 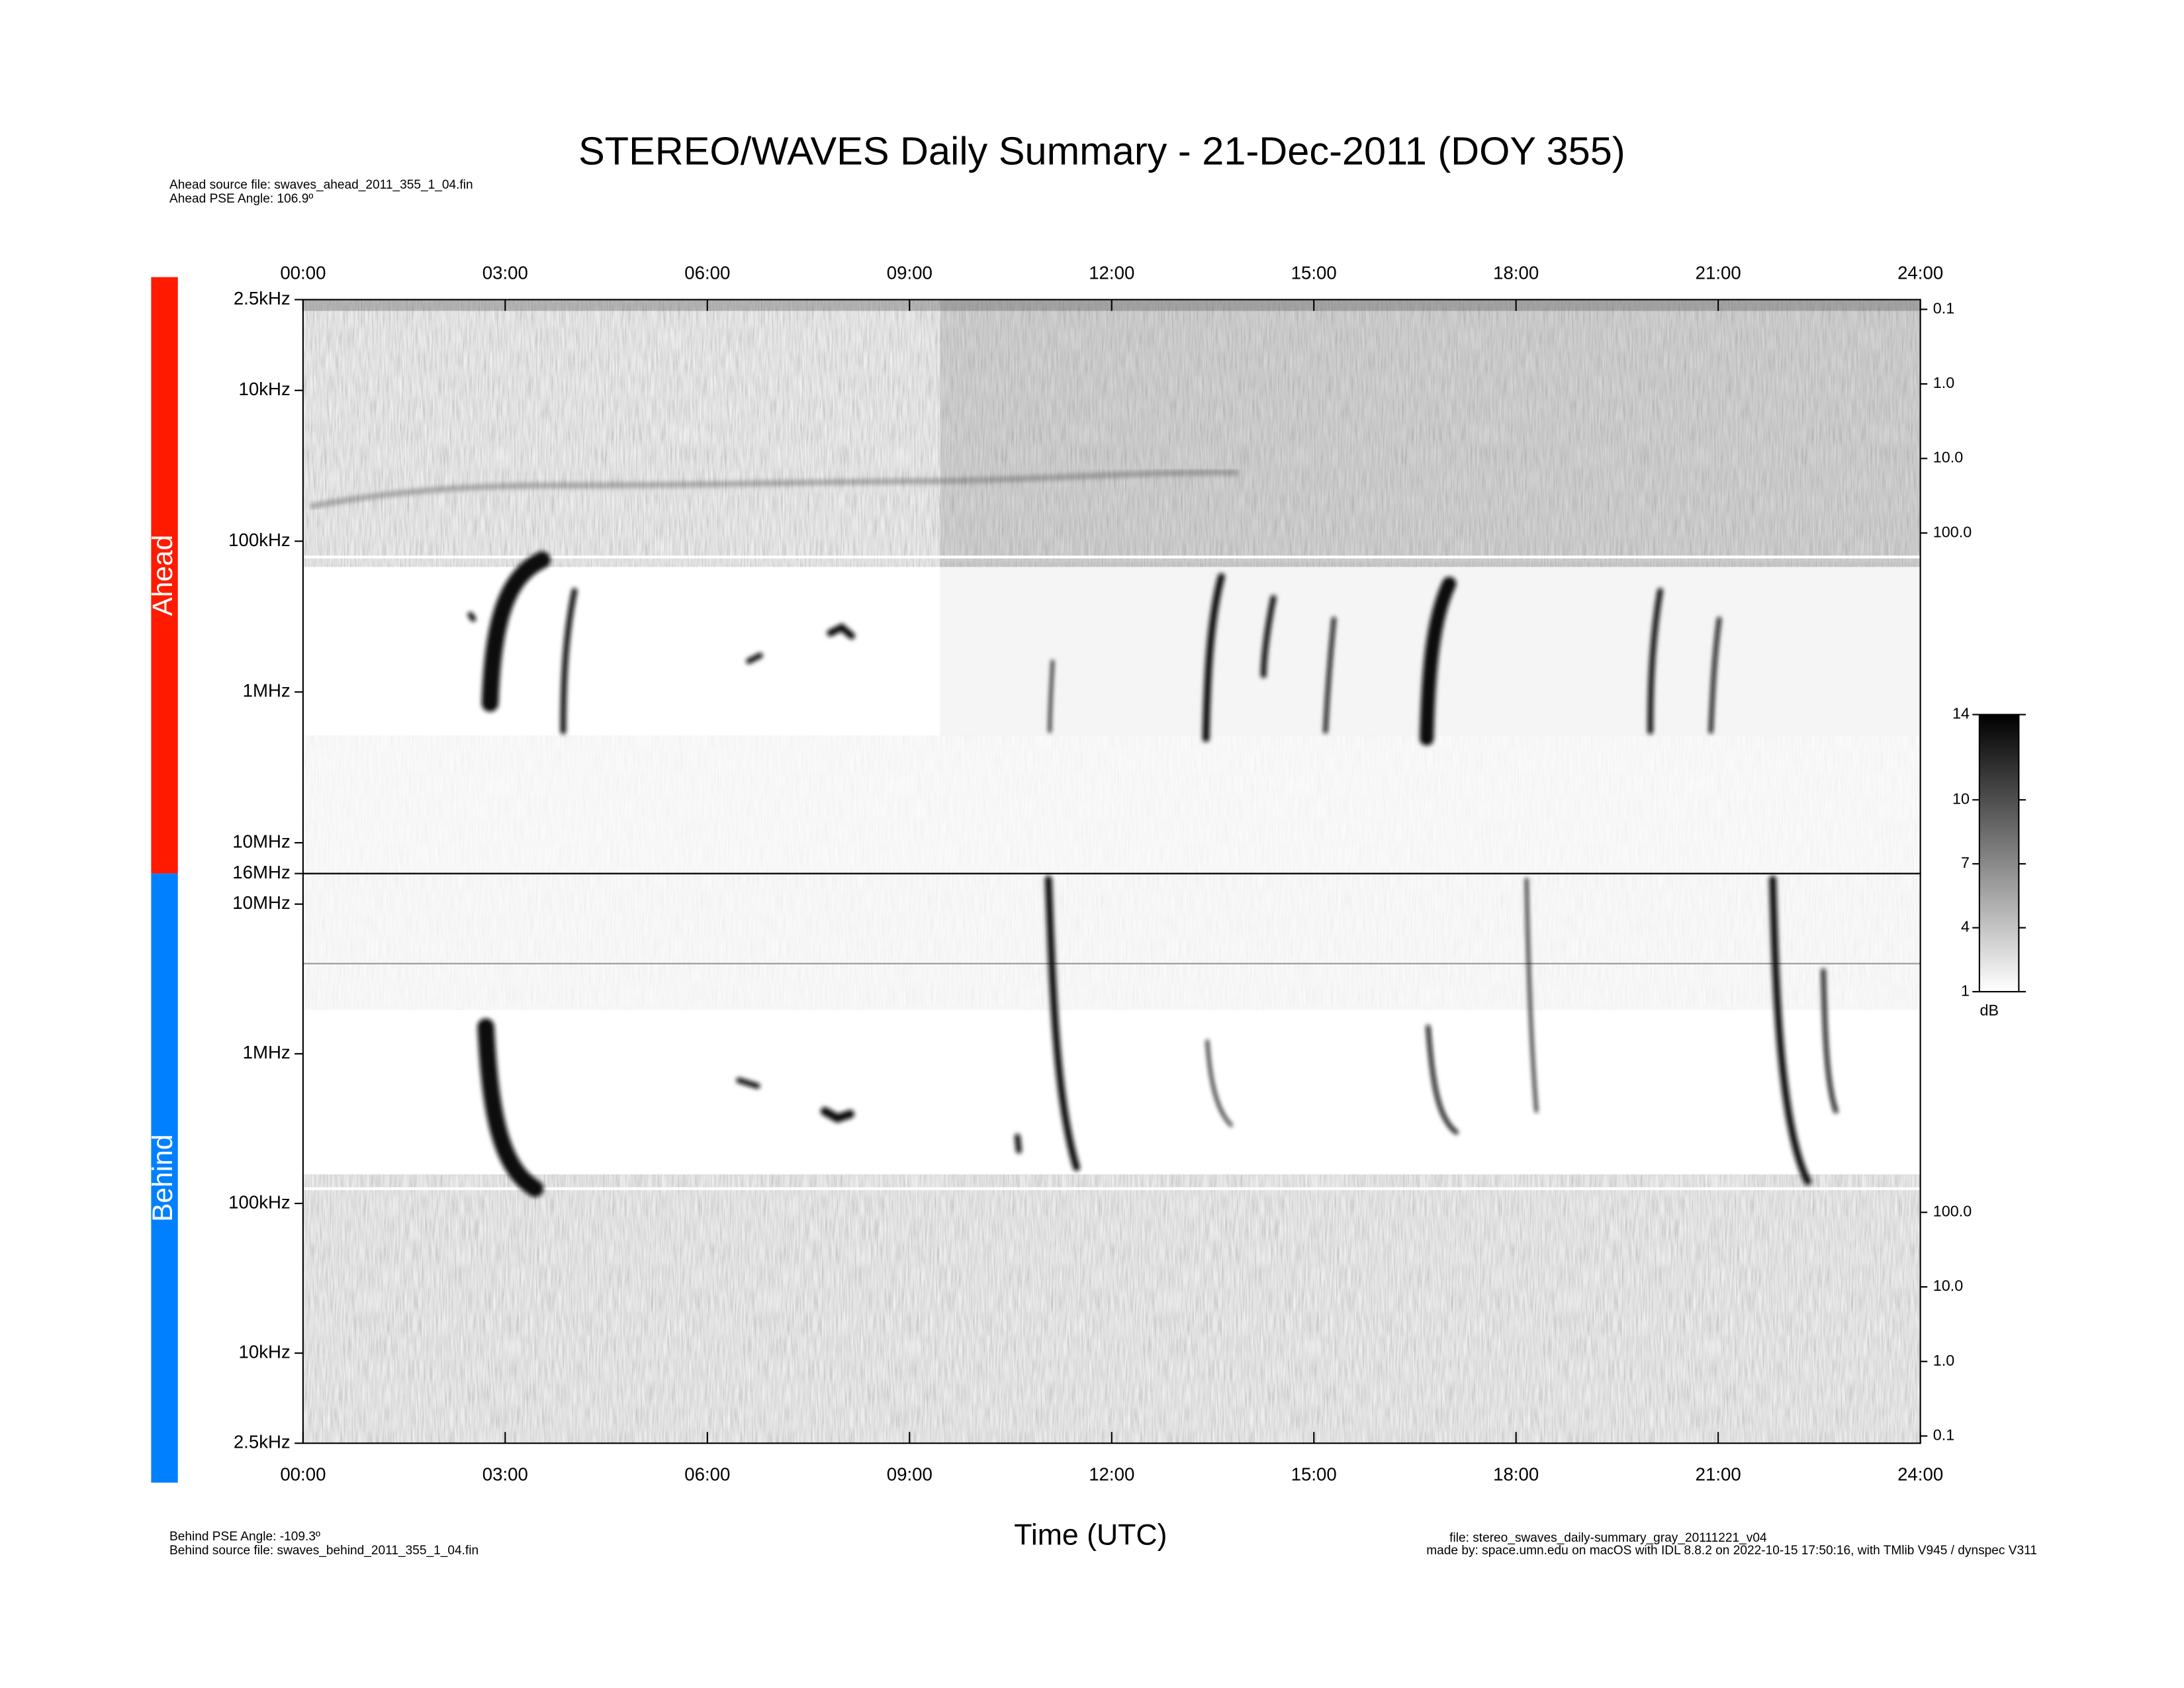 What do you see at coordinates (1989, 1010) in the screenshot?
I see `colorbar-label: dB` at bounding box center [1989, 1010].